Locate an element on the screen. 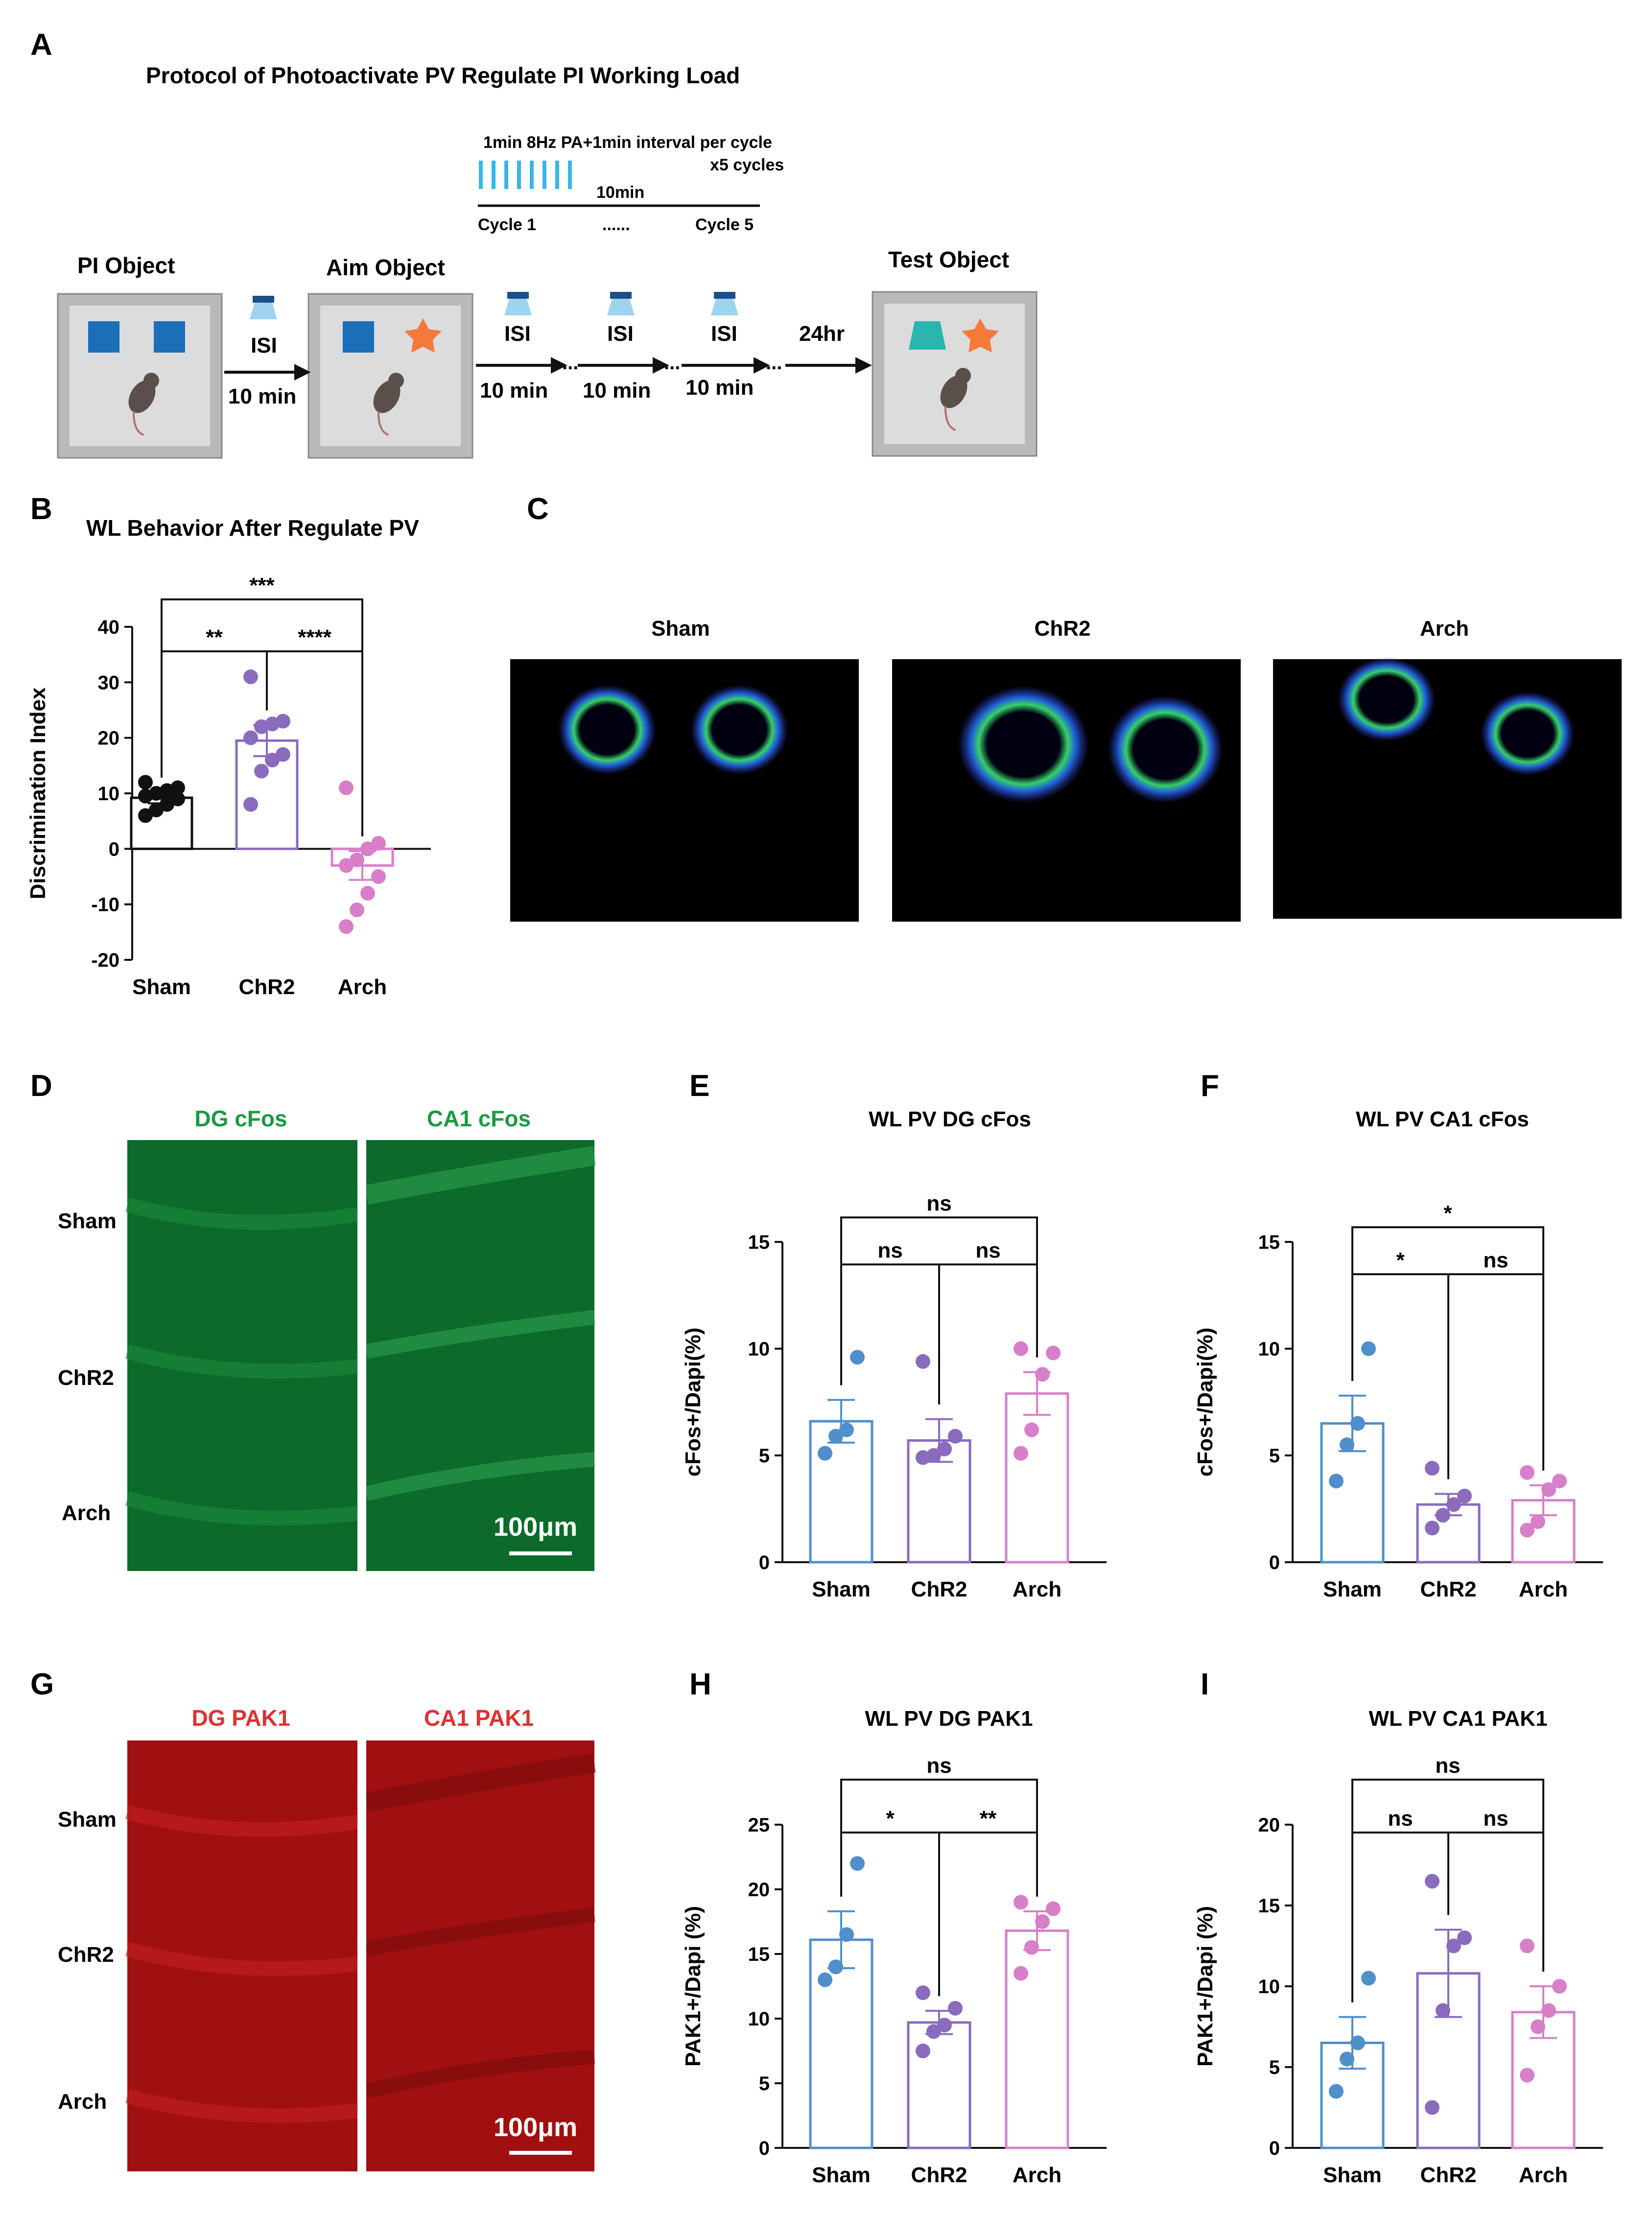 Image resolution: width=1652 pixels, height=2238 pixels. heatmap-arch is located at coordinates (1447, 788).